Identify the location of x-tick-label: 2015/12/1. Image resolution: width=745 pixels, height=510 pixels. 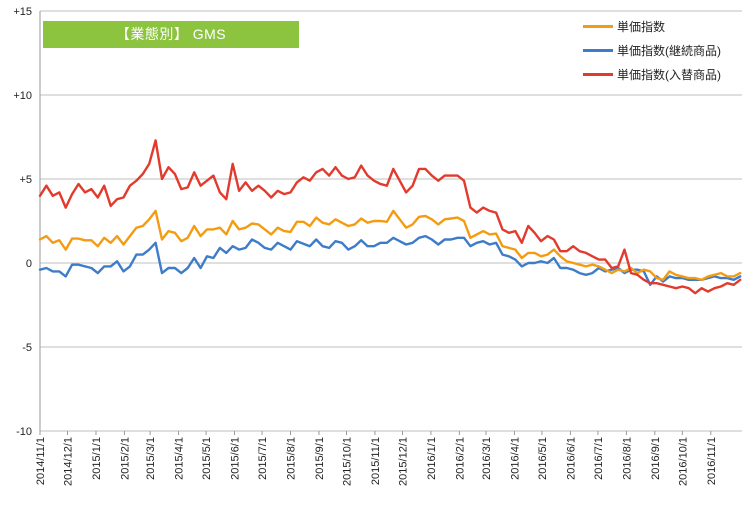
(403, 461).